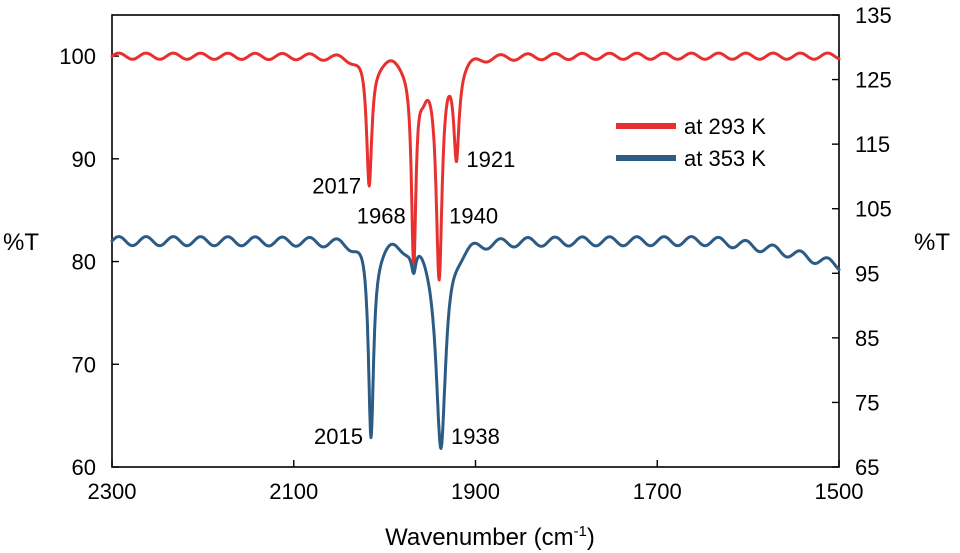 This screenshot has width=960, height=553. I want to click on right-y-tick-label: 95, so click(867, 273).